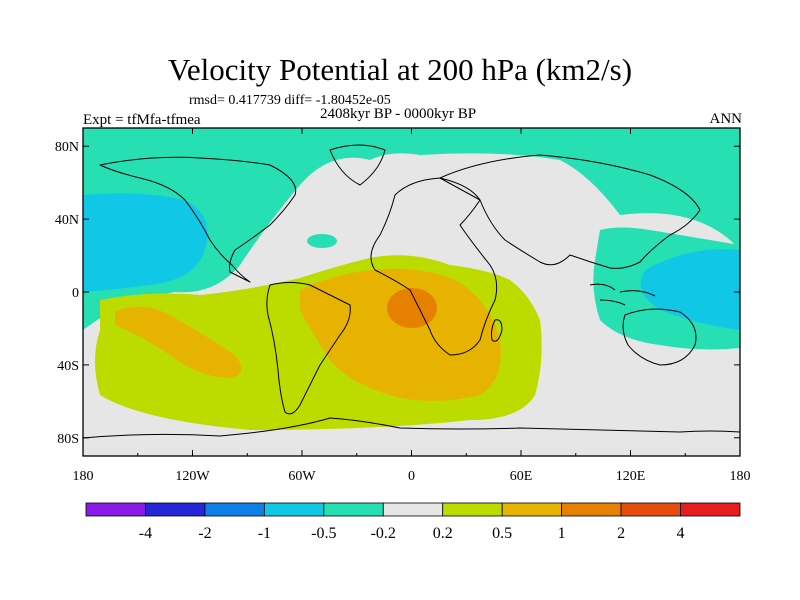  What do you see at coordinates (562, 533) in the screenshot?
I see `colorbar-label: 1` at bounding box center [562, 533].